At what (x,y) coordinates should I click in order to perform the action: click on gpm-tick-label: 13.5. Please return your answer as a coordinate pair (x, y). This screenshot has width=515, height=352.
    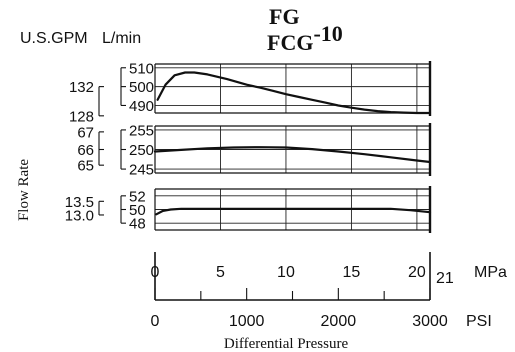
    Looking at the image, I should click on (79, 202).